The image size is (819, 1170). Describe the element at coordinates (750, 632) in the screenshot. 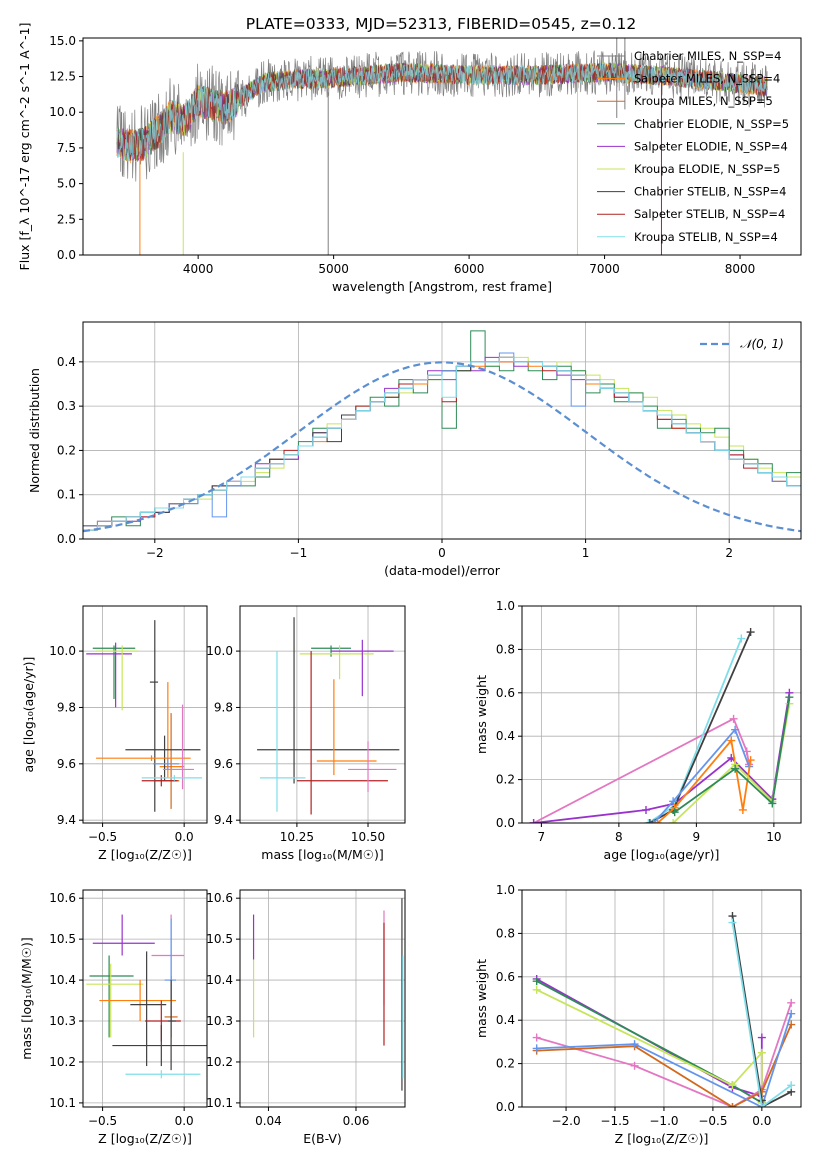

I see `weight-marker-CS` at that location.